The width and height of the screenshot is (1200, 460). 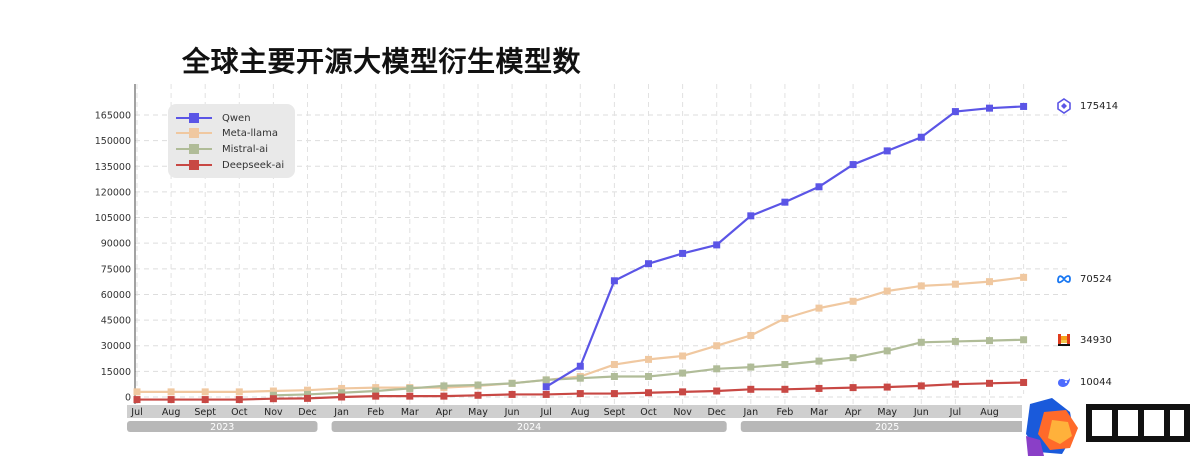 What do you see at coordinates (116, 346) in the screenshot?
I see `y-tick-label: 30000` at bounding box center [116, 346].